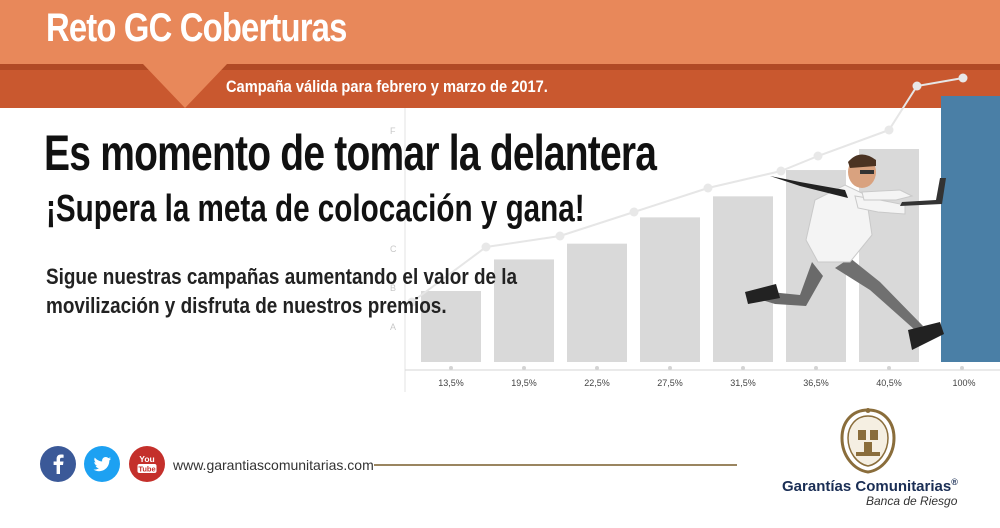 Image resolution: width=1000 pixels, height=528 pixels. What do you see at coordinates (762, 294) in the screenshot?
I see `shoe-left` at bounding box center [762, 294].